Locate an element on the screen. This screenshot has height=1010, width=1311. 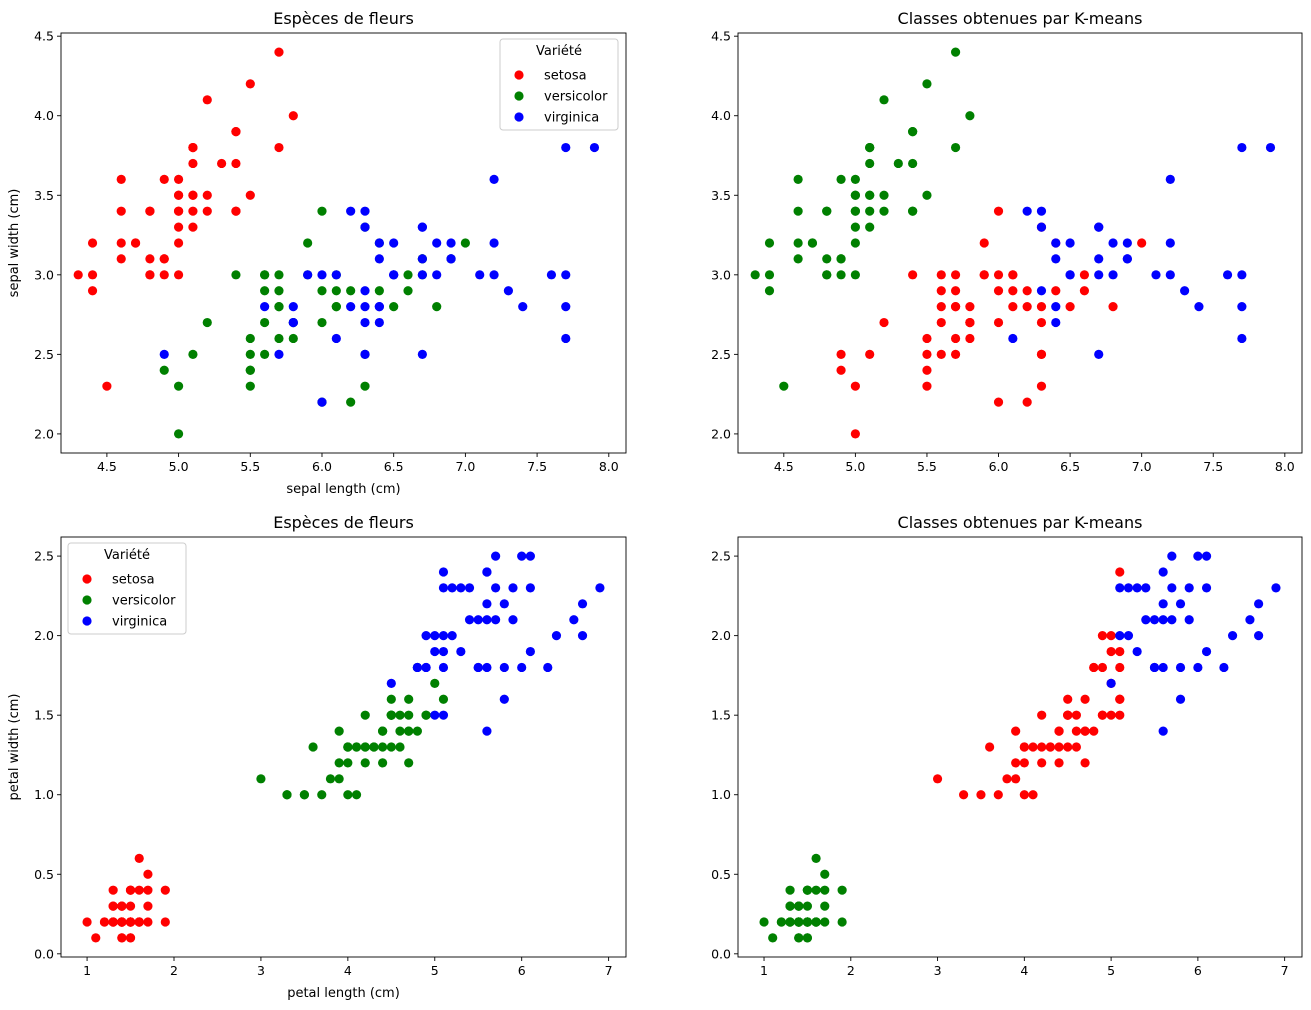
y-tick-label: 3.0 is located at coordinates (44, 274).